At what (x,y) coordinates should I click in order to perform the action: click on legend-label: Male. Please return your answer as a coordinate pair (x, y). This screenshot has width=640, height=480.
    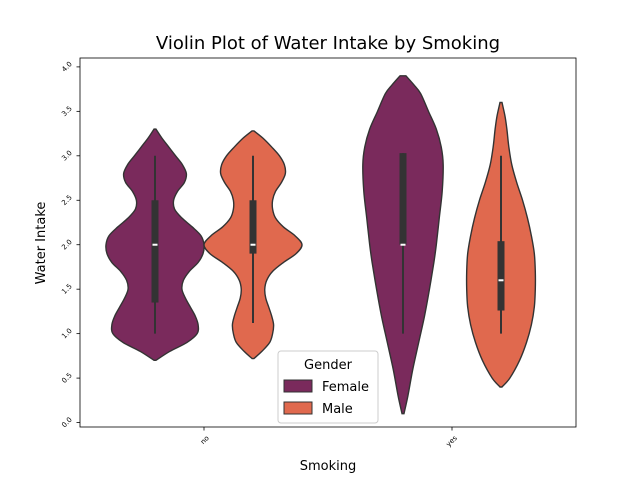
    Looking at the image, I should click on (337, 409).